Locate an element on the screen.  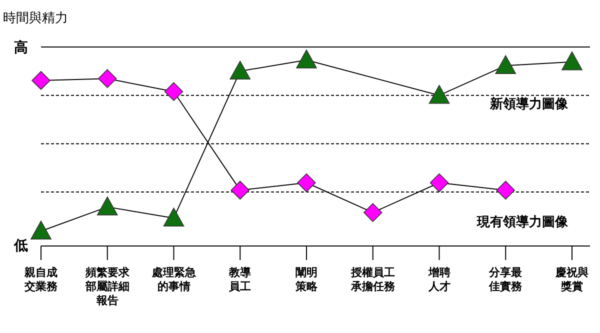
series-label: 新領導力圖像 is located at coordinates (529, 104).